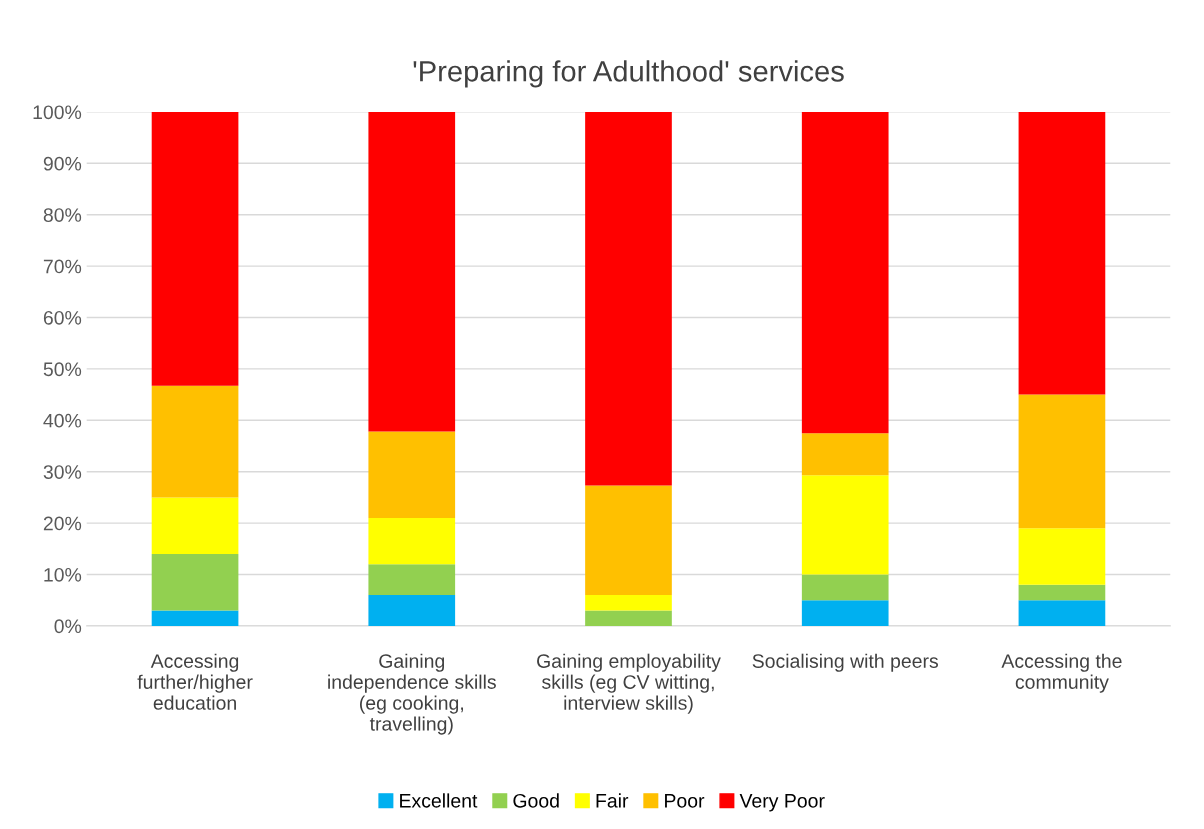 The image size is (1204, 829). What do you see at coordinates (628, 74) in the screenshot?
I see `chart-title: 'Preparing for Adulthood' services` at bounding box center [628, 74].